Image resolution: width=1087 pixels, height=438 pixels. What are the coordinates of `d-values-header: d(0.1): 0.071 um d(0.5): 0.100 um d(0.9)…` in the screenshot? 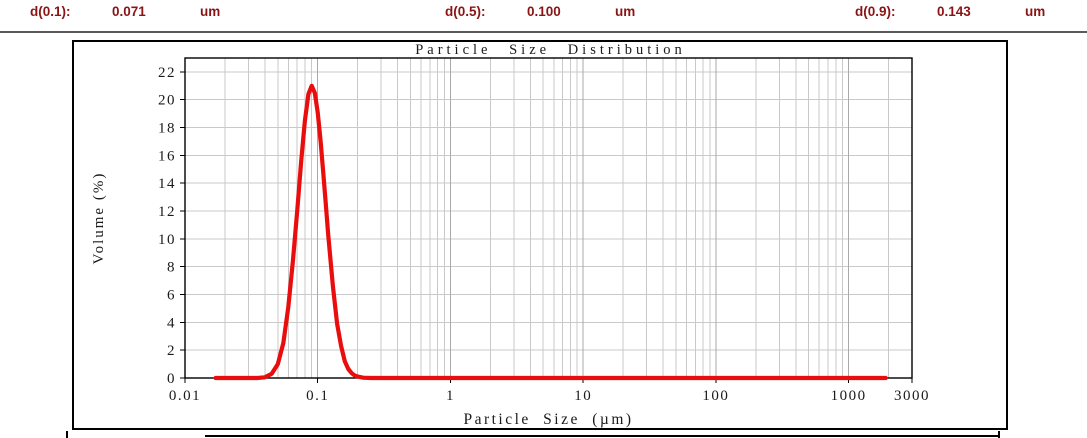 It's located at (543, 15).